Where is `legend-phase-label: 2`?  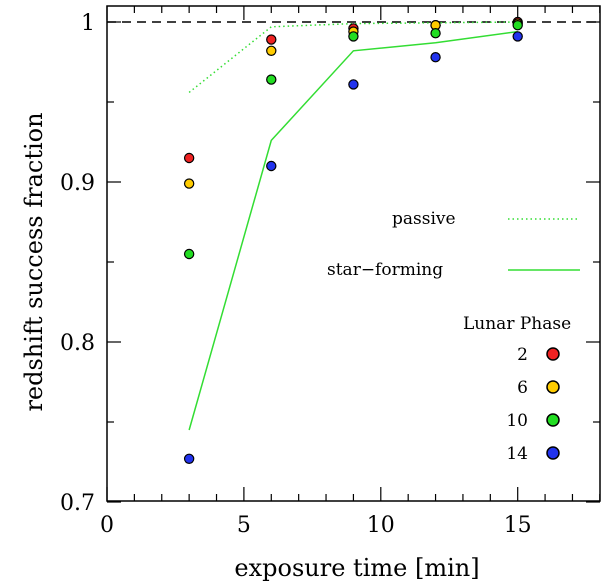 legend-phase-label: 2 is located at coordinates (522, 355).